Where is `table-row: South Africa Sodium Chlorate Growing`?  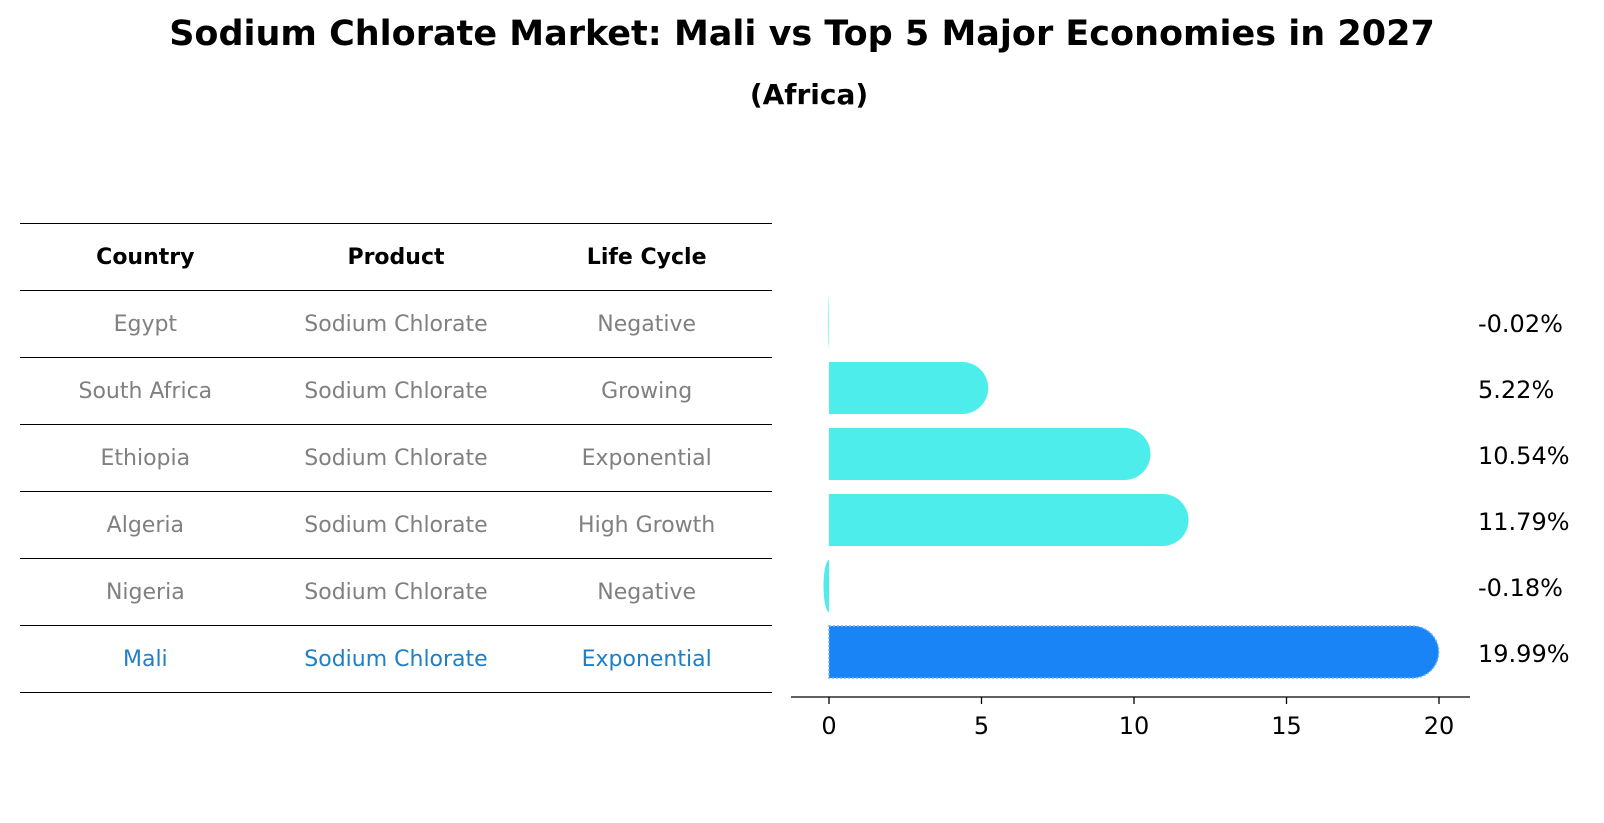
table-row: South Africa Sodium Chlorate Growing is located at coordinates (396, 391).